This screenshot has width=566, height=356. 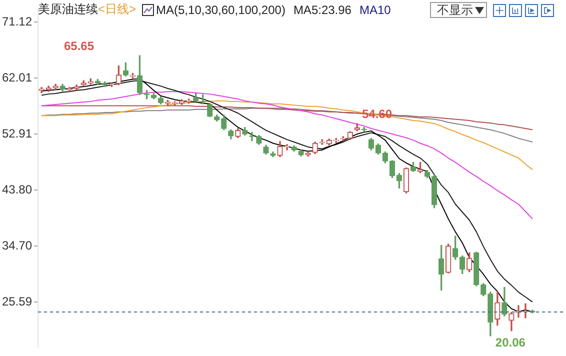 What do you see at coordinates (68, 9) in the screenshot?
I see `chart-title: 美原油连续` at bounding box center [68, 9].